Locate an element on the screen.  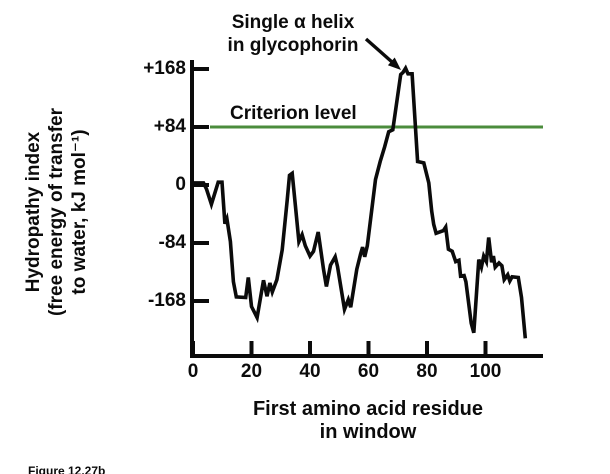
y-tick-label: -168 is located at coordinates (166, 300).